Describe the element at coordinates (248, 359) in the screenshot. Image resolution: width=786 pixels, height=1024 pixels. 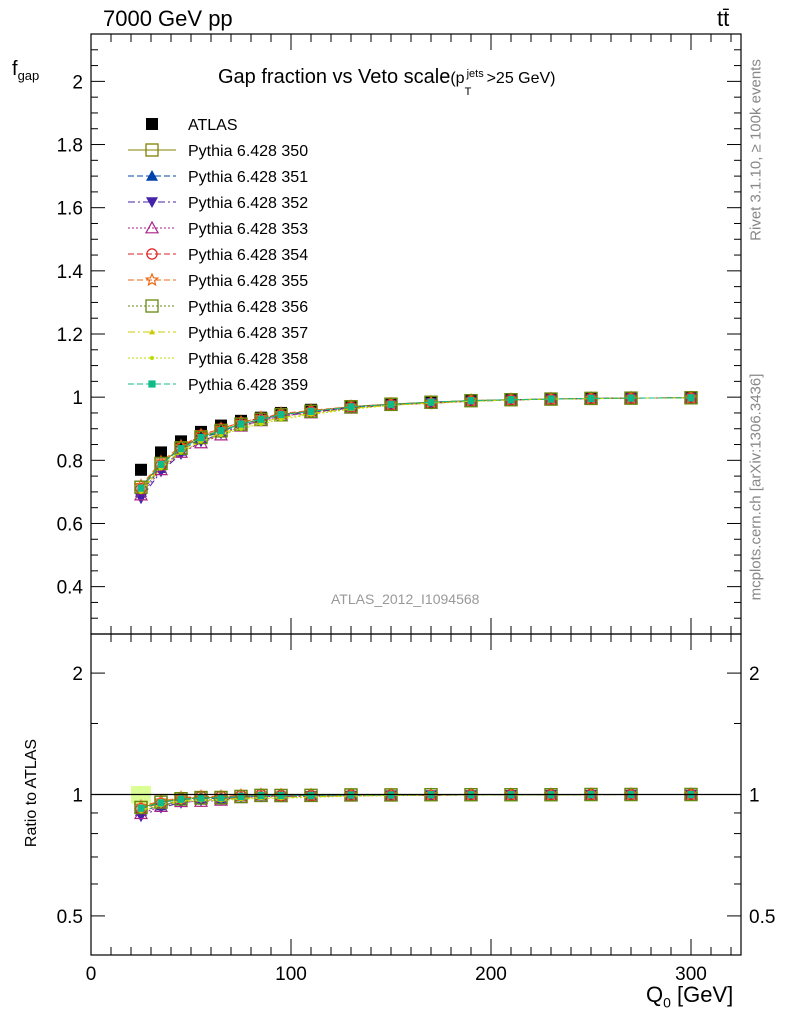
I see `legend-label: Pythia 6.428 358` at that location.